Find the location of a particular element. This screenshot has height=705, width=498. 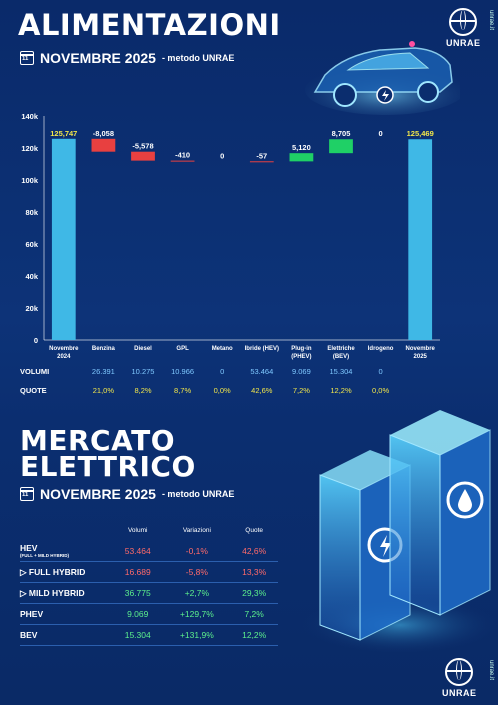

market-row-label: PHEV is located at coordinates (66, 614).